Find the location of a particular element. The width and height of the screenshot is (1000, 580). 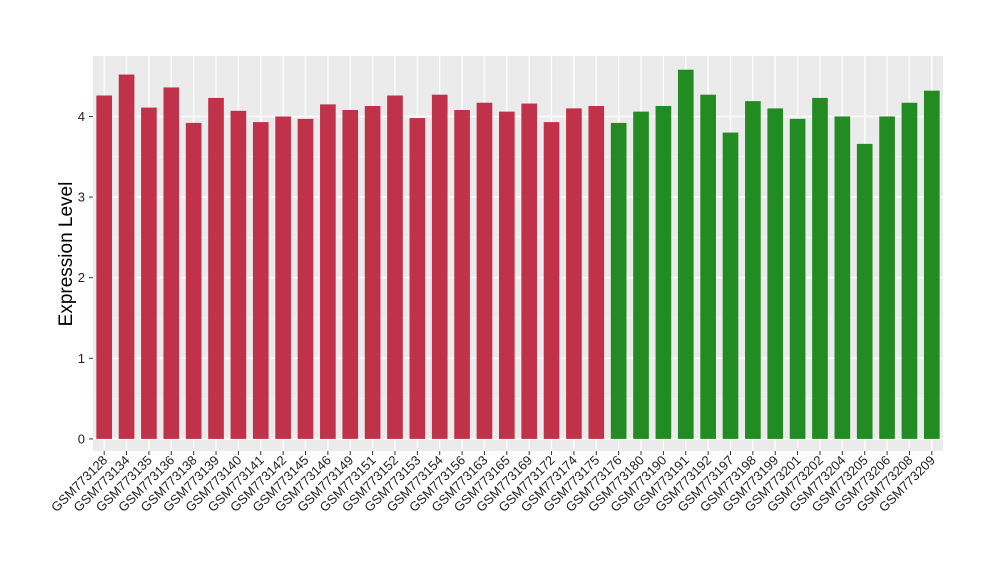

bar-GSM773135 is located at coordinates (149, 273).